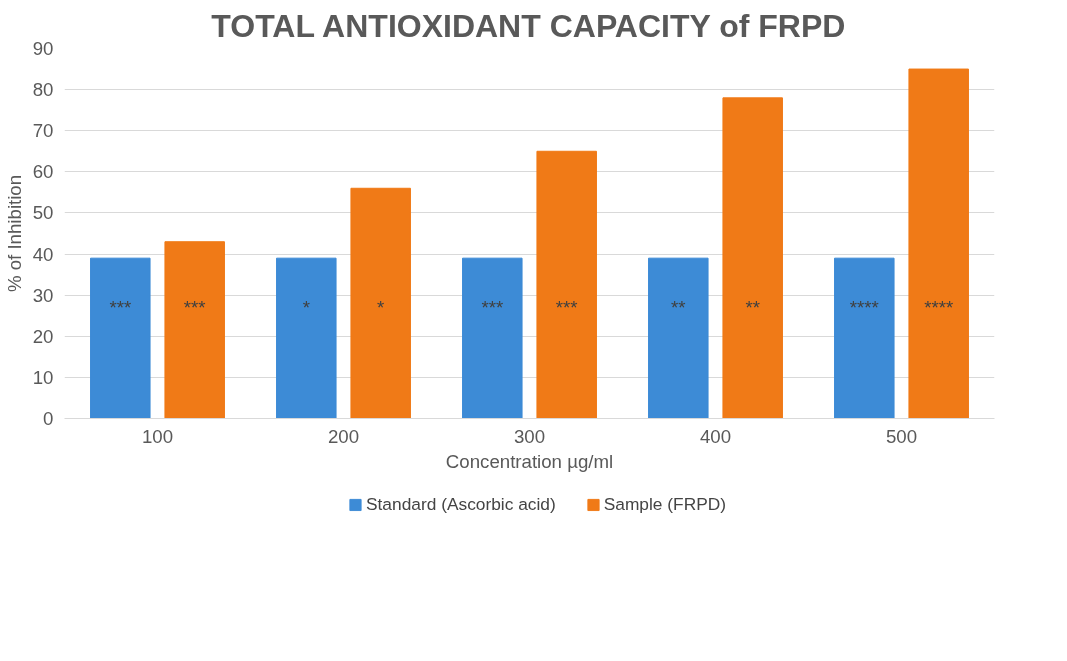 This screenshot has width=1067, height=661. Describe the element at coordinates (528, 25) in the screenshot. I see `chart-title: TOTAL ANTIOXIDANT CAPACITY of FRPD` at that location.